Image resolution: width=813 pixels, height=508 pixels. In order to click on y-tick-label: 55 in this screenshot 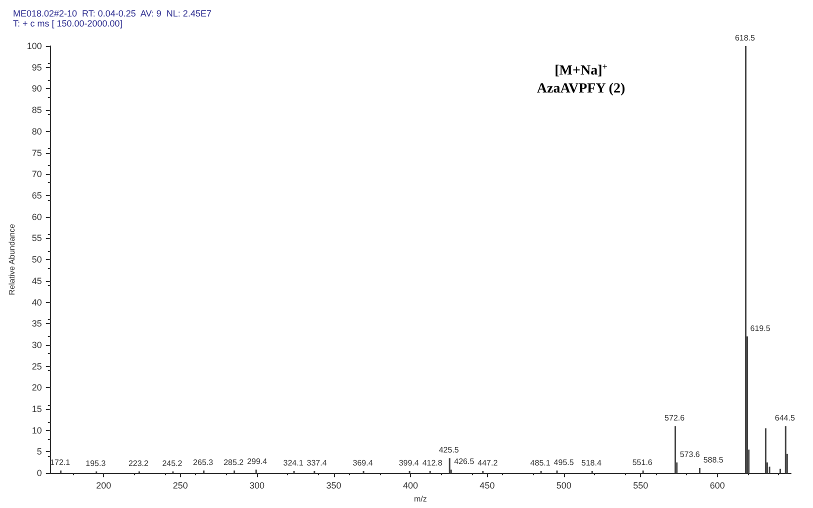, I will do `click(37, 238)`.